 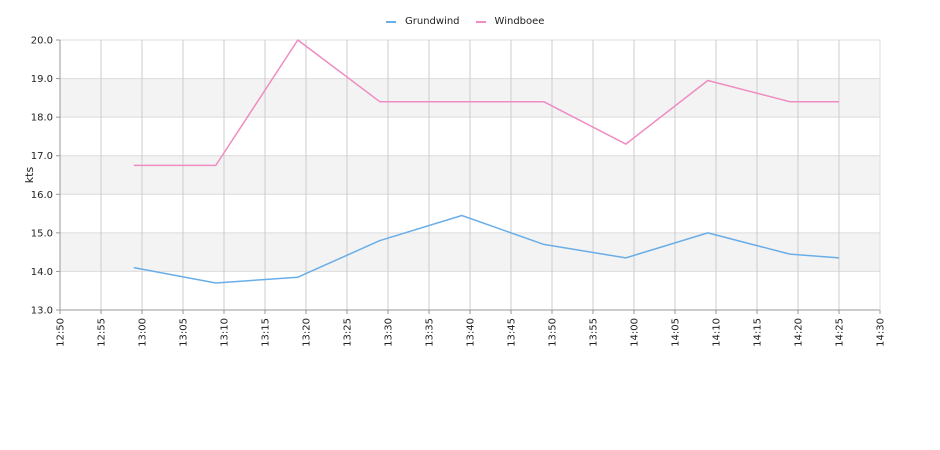 What do you see at coordinates (473, 21) in the screenshot?
I see `legend: Grundwind Windboee` at bounding box center [473, 21].